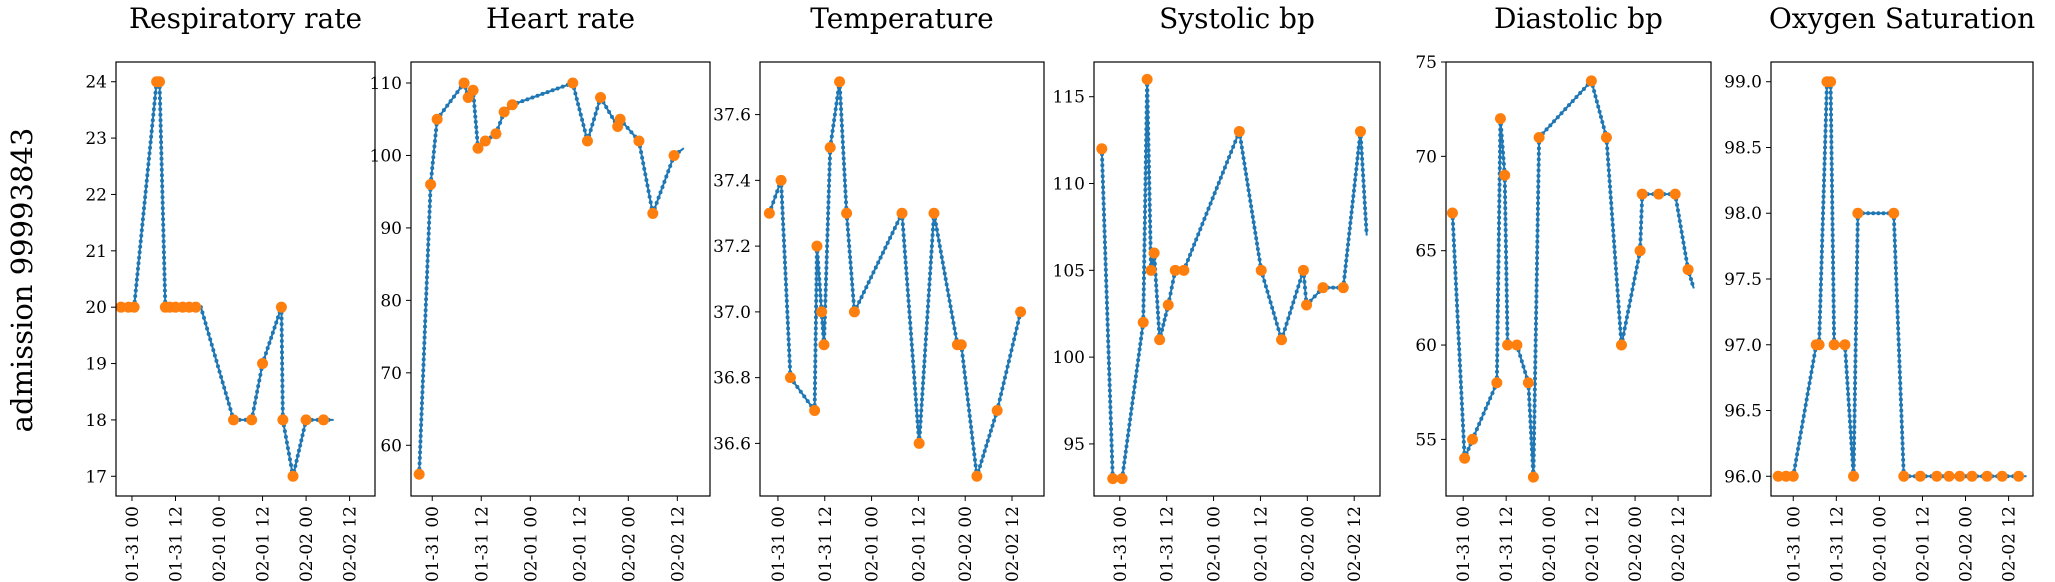  What do you see at coordinates (1578, 18) in the screenshot?
I see `chart-title: Diastolic bp` at bounding box center [1578, 18].